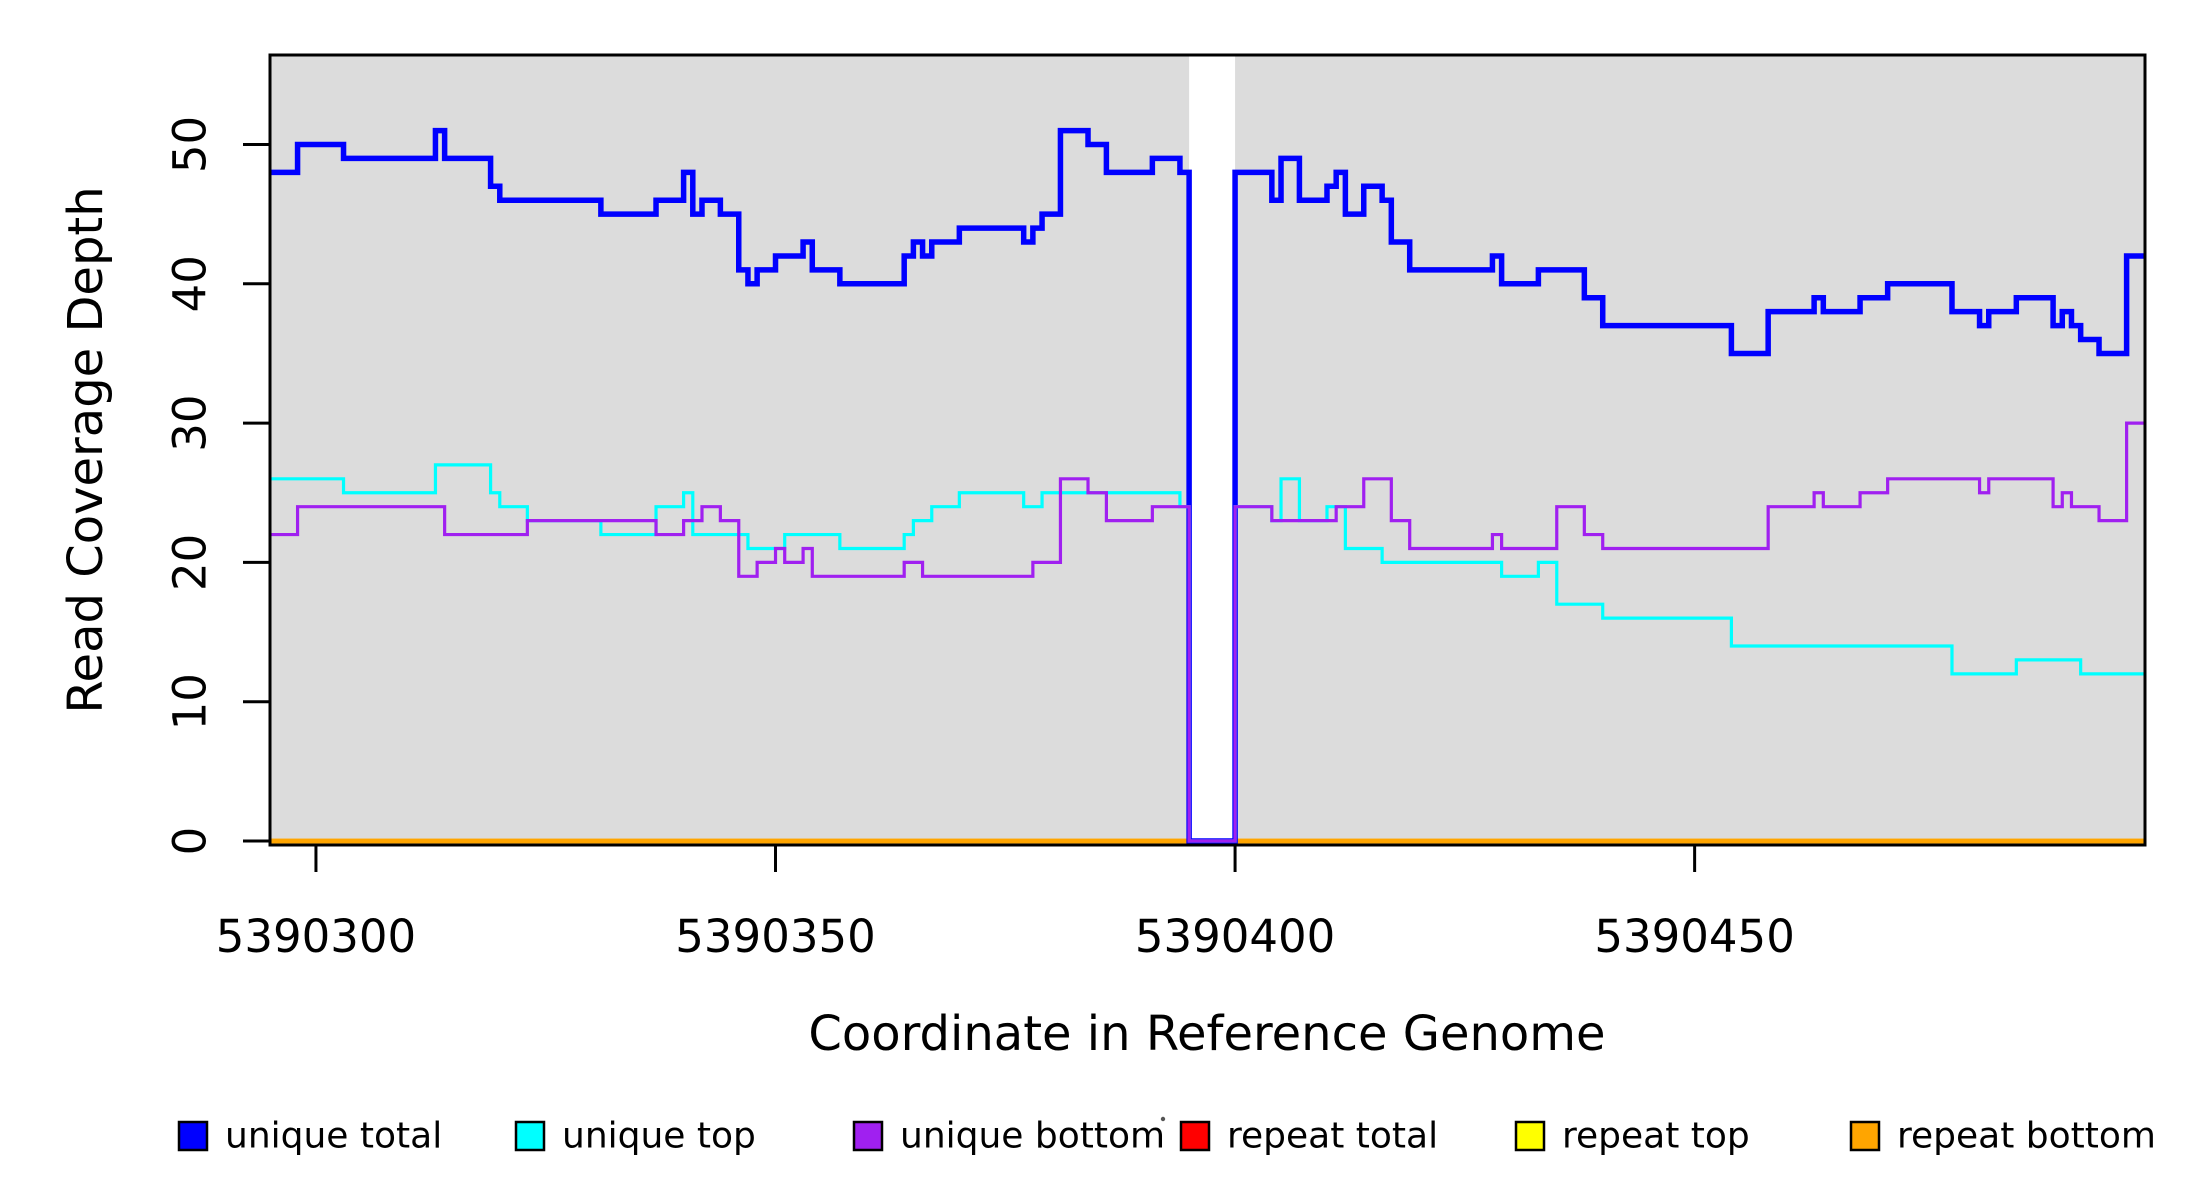 The image size is (2200, 1200). I want to click on x-tick-label: 5390300, so click(316, 936).